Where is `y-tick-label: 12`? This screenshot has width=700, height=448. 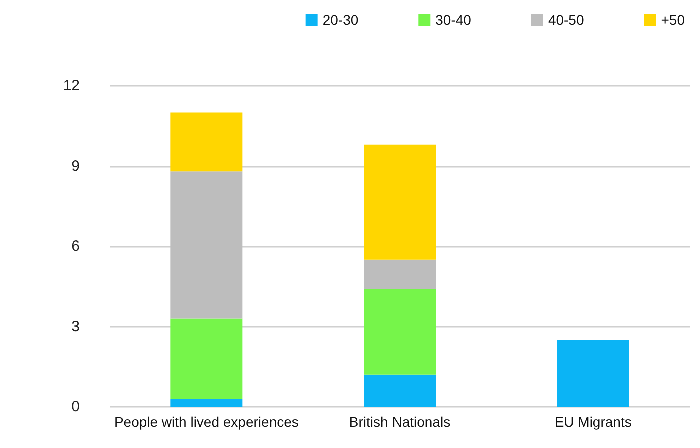
y-tick-label: 12 is located at coordinates (71, 86).